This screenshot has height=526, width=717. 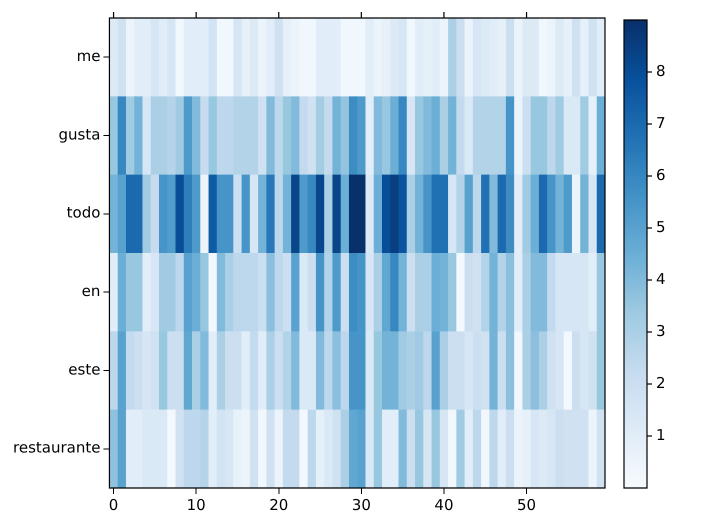 I want to click on color-bar-label: 4, so click(x=661, y=279).